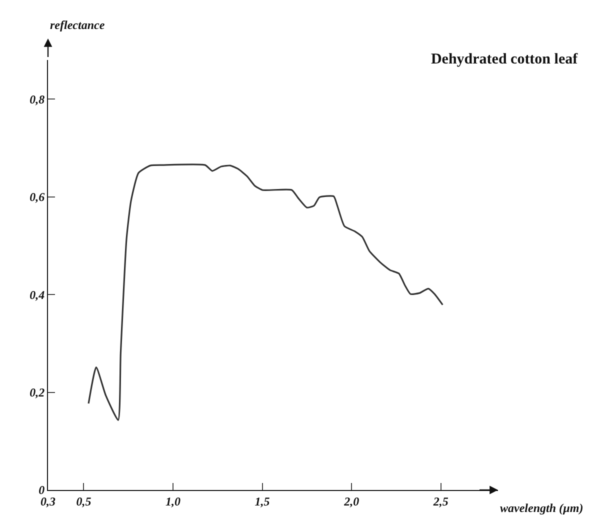 This screenshot has height=530, width=608. What do you see at coordinates (37, 197) in the screenshot?
I see `y-tick-label: 0,6` at bounding box center [37, 197].